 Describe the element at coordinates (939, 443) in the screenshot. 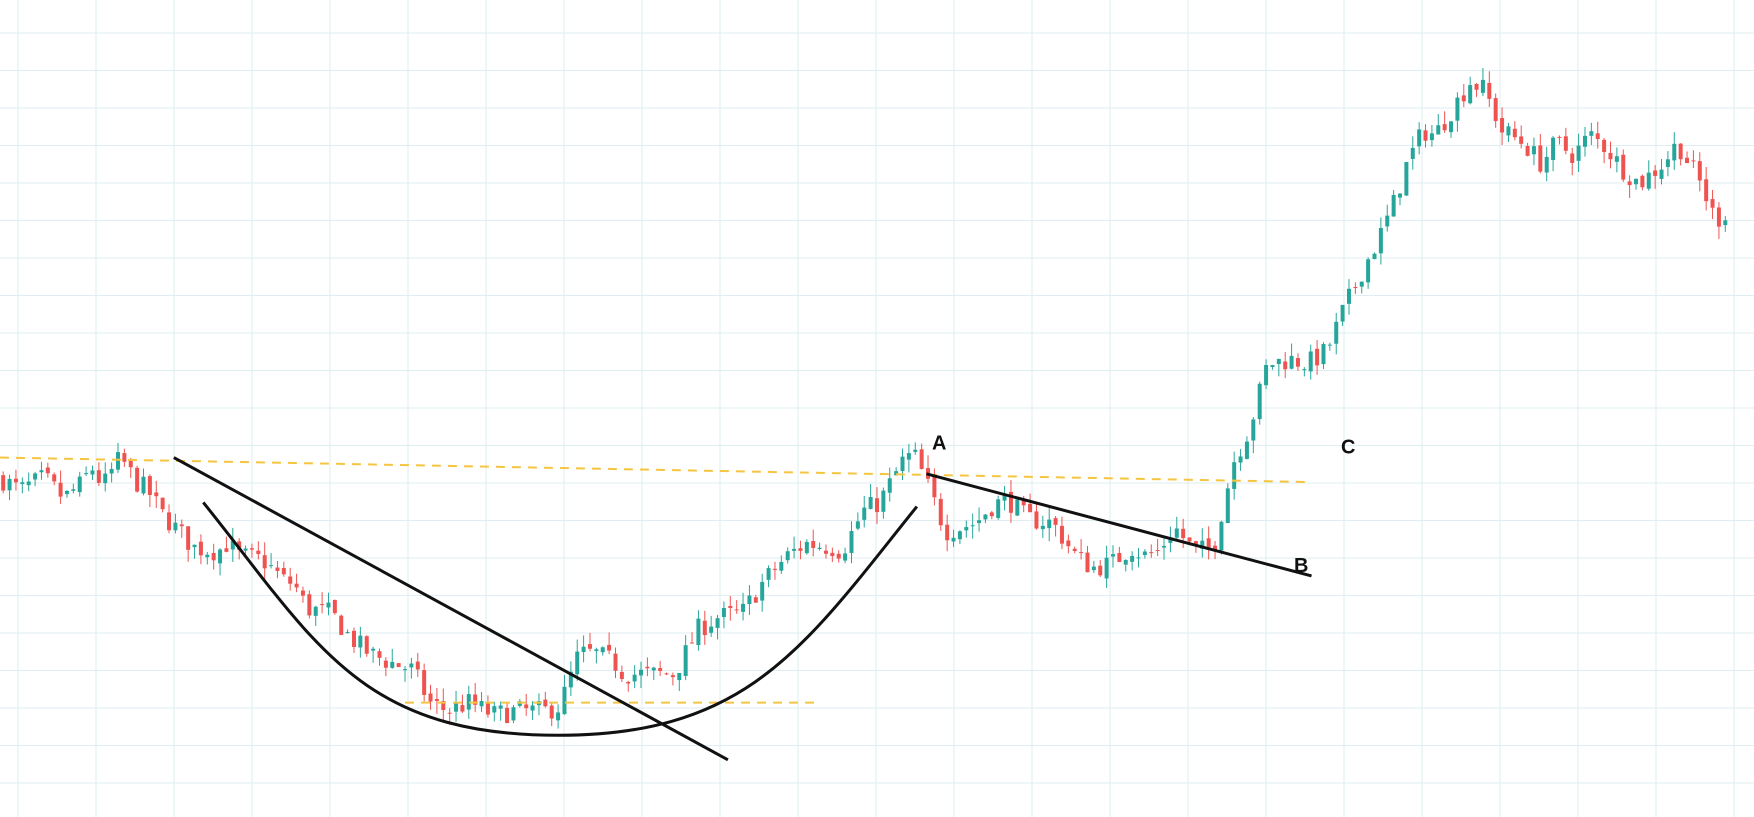

I see `point-label-a: A` at that location.